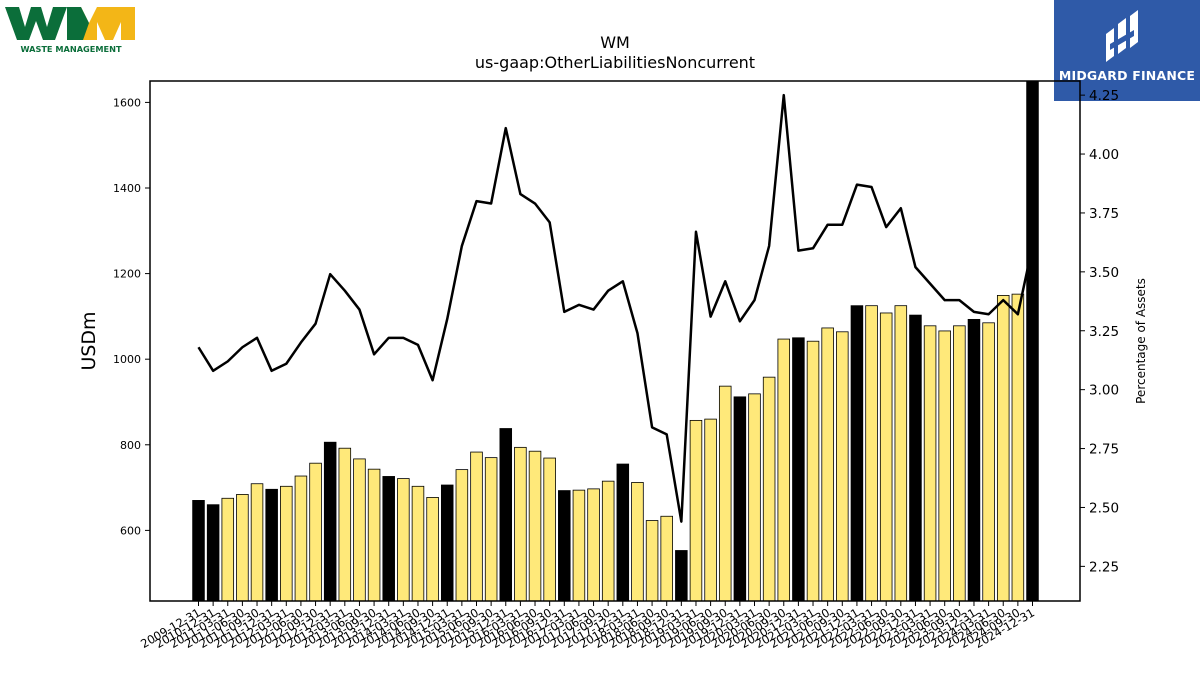 Image resolution: width=1200 pixels, height=675 pixels. Describe the element at coordinates (1104, 332) in the screenshot. I see `y2-tick-label: 3.25` at that location.